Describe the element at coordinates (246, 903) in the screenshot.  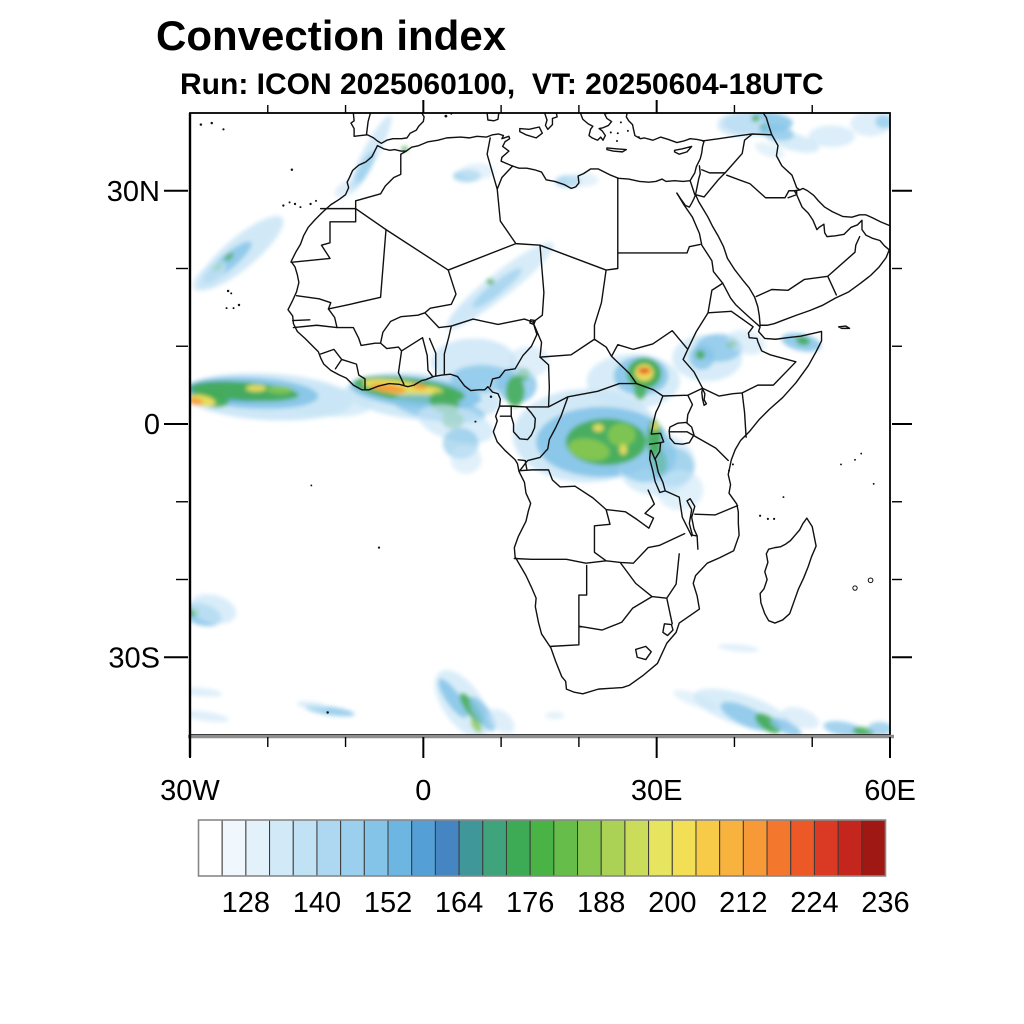
I see `colorbar-tick-label: 128` at that location.